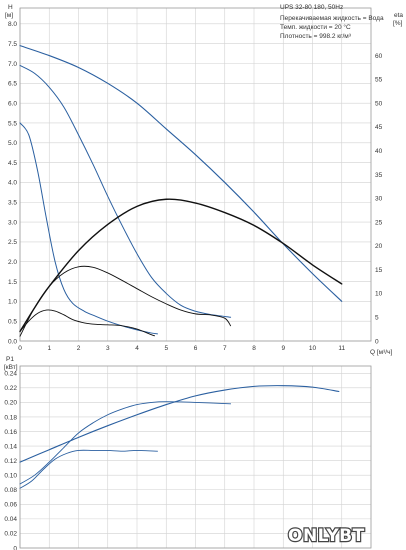  Describe the element at coordinates (12, 282) in the screenshot. I see `head-tick-label: 1.5` at that location.